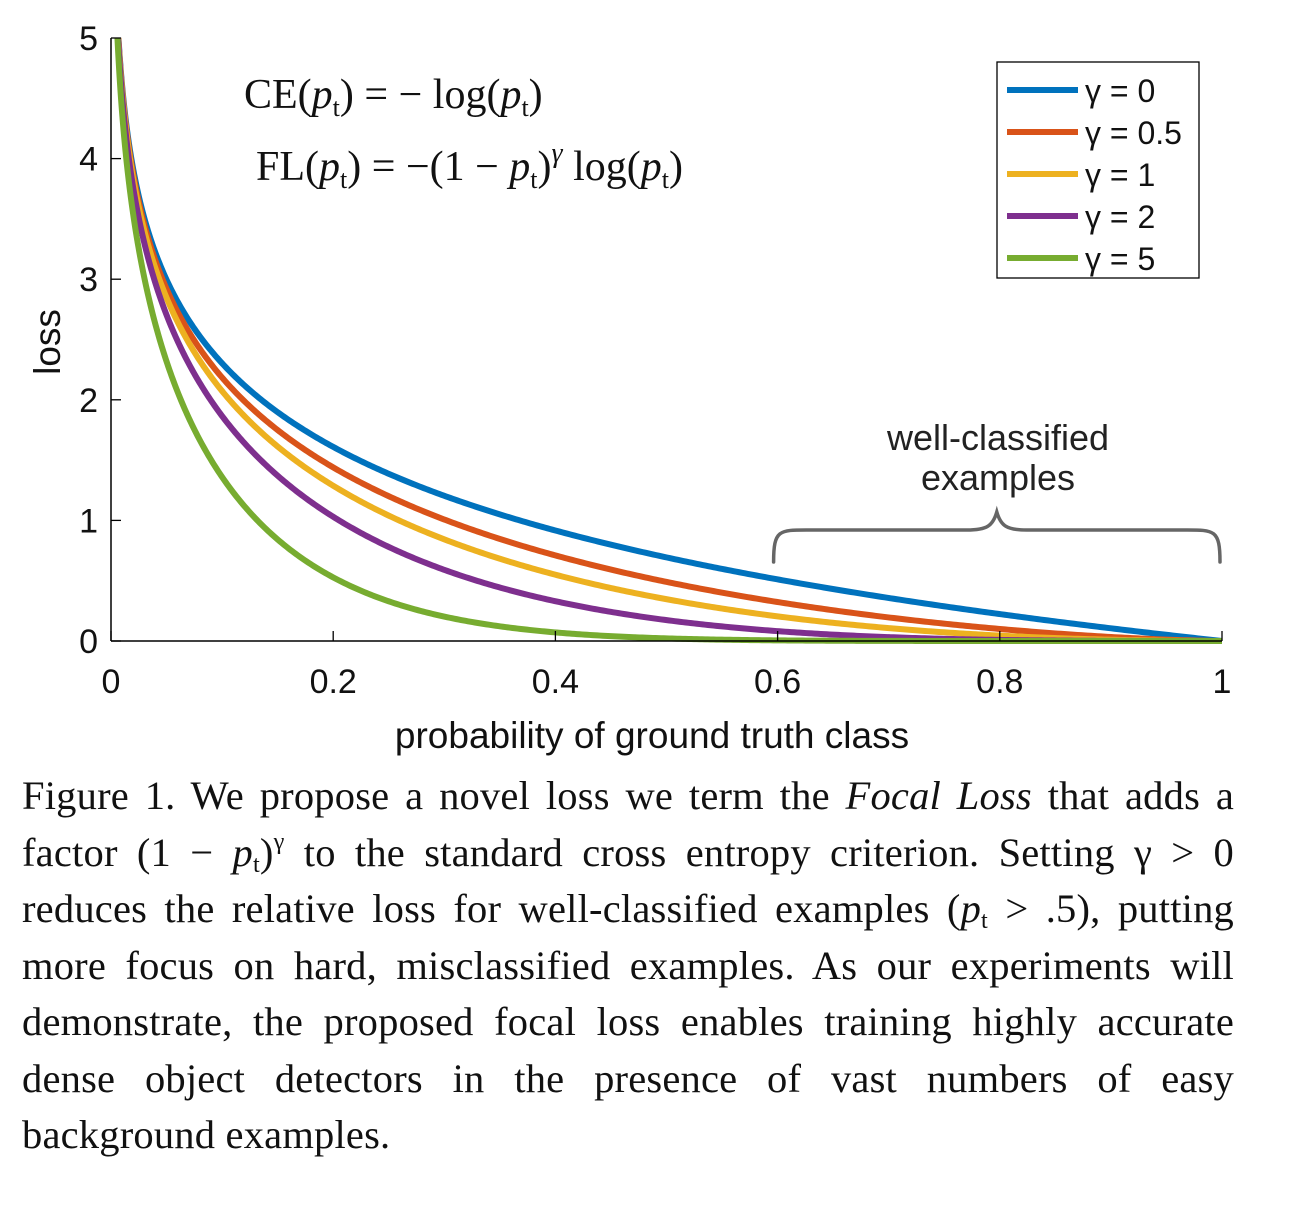  Describe the element at coordinates (628, 824) in the screenshot. I see `caption-part-2: that adds a factor (1 −` at that location.